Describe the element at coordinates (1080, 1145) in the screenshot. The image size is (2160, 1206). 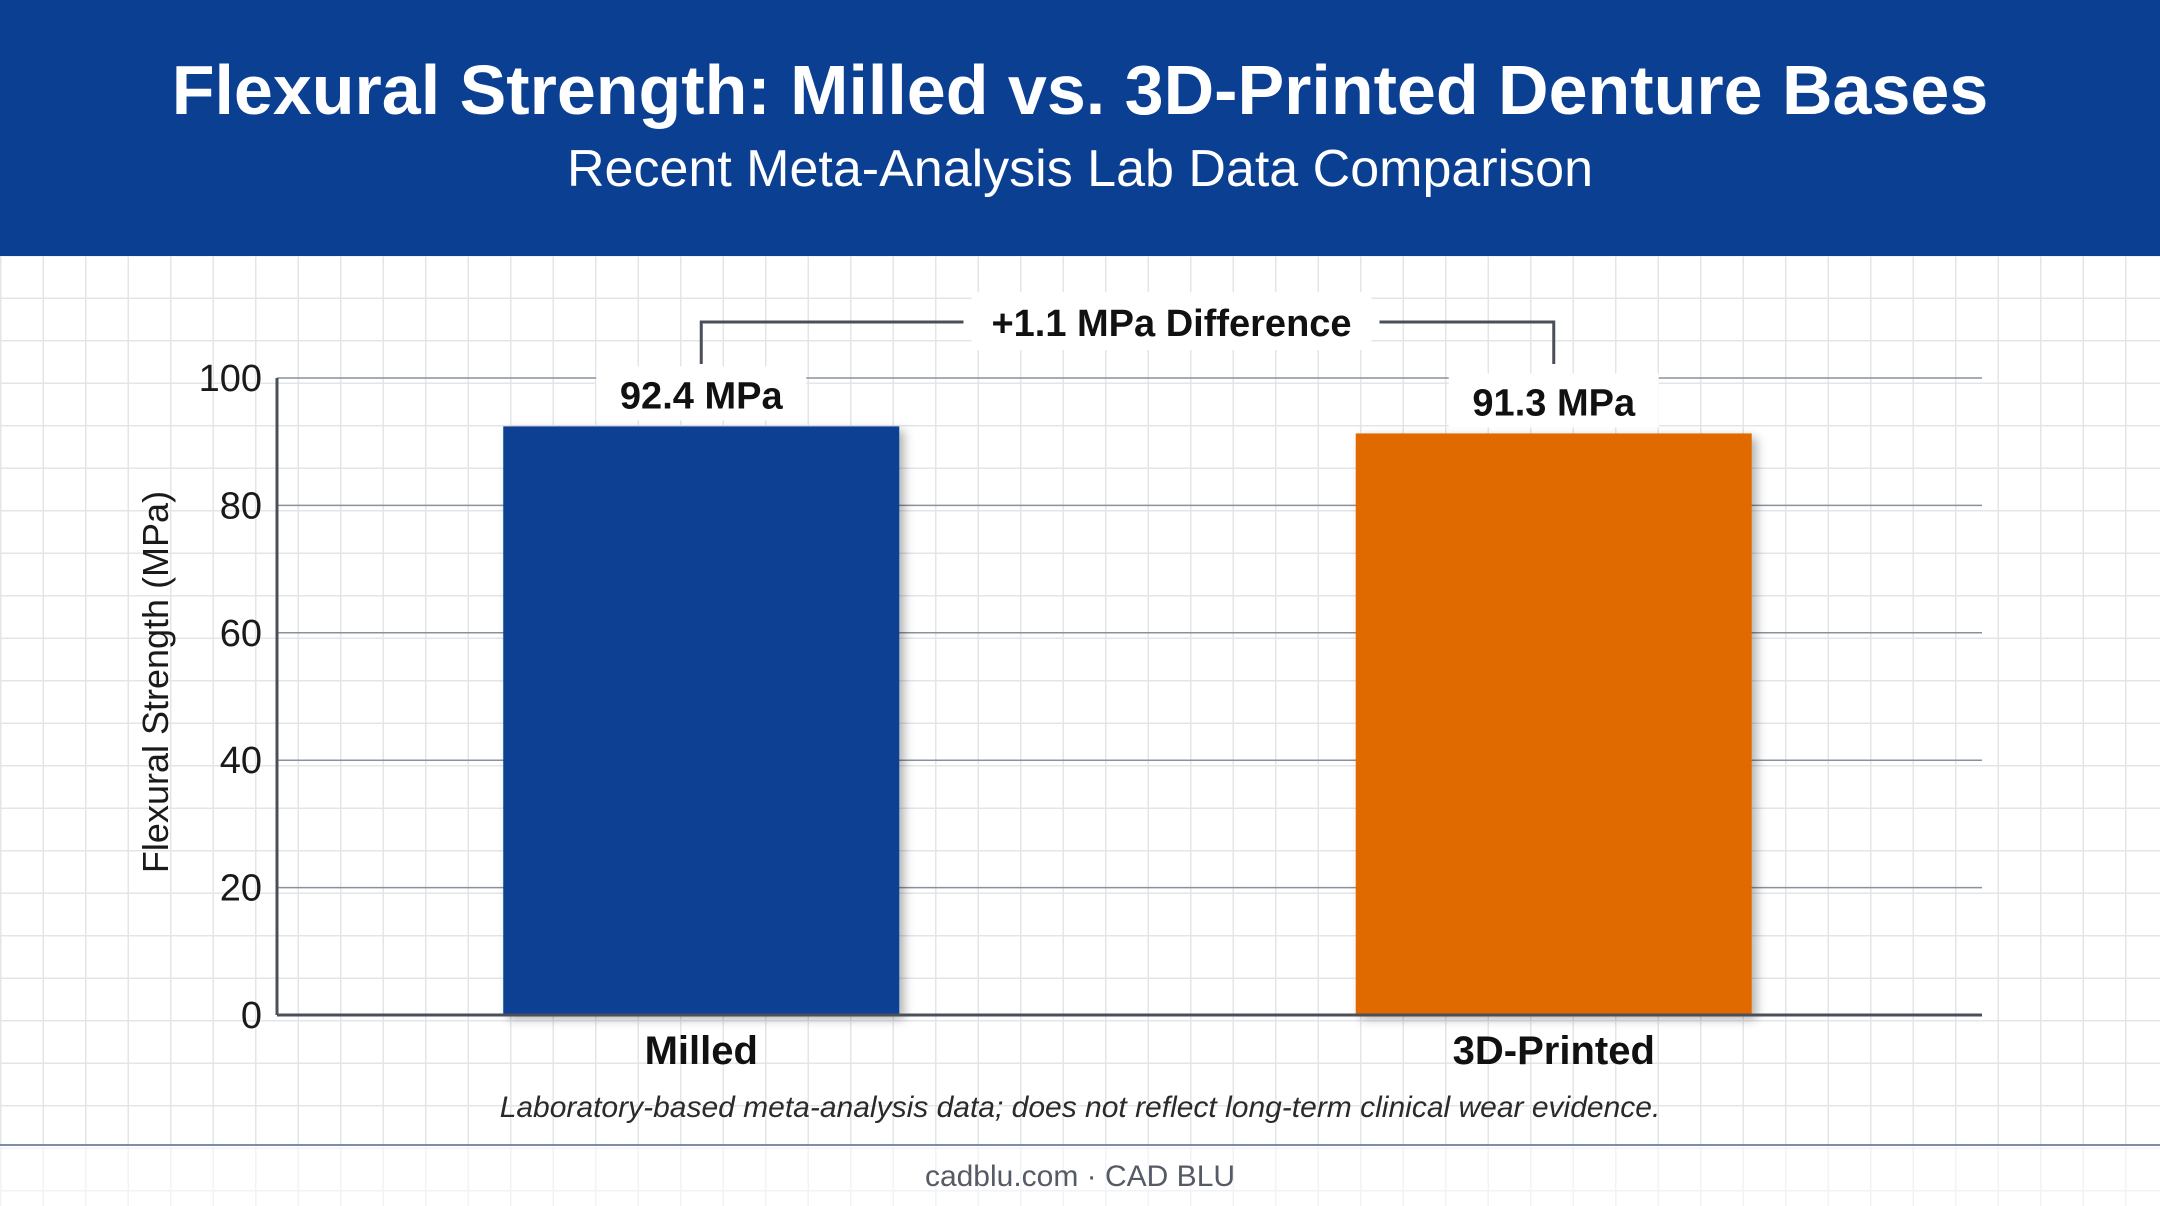
I see `footer-divider` at that location.